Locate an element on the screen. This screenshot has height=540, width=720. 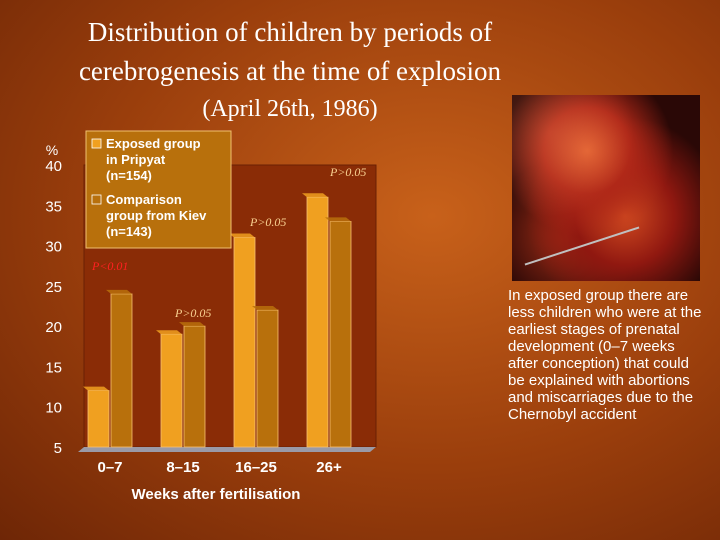
photo-highlight is located at coordinates (606, 188).